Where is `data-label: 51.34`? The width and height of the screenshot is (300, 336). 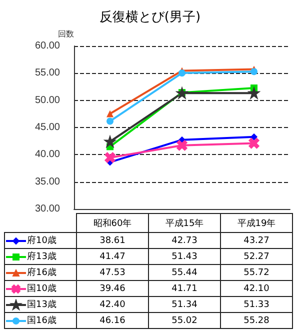
data-label: 51.34 is located at coordinates (184, 304).